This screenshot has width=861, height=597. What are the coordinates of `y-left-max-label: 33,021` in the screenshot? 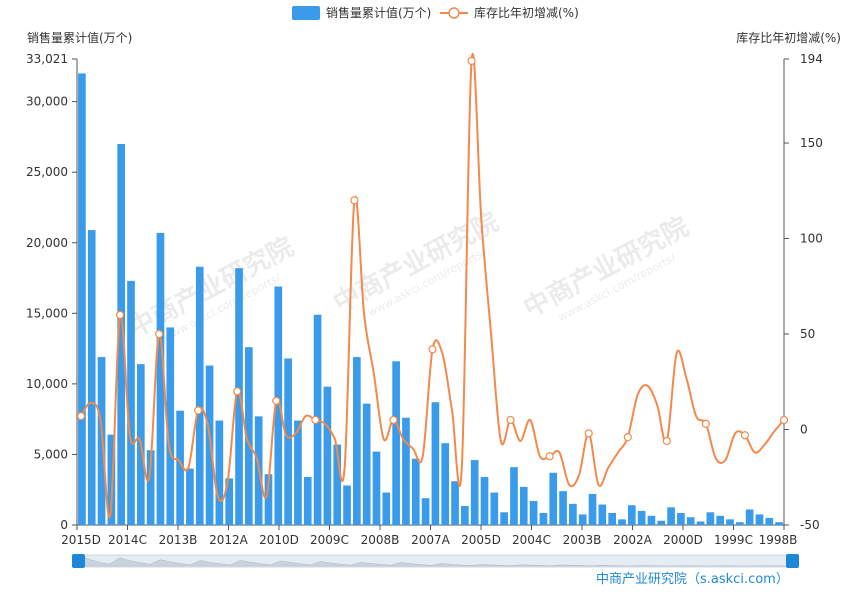 It's located at (47, 59).